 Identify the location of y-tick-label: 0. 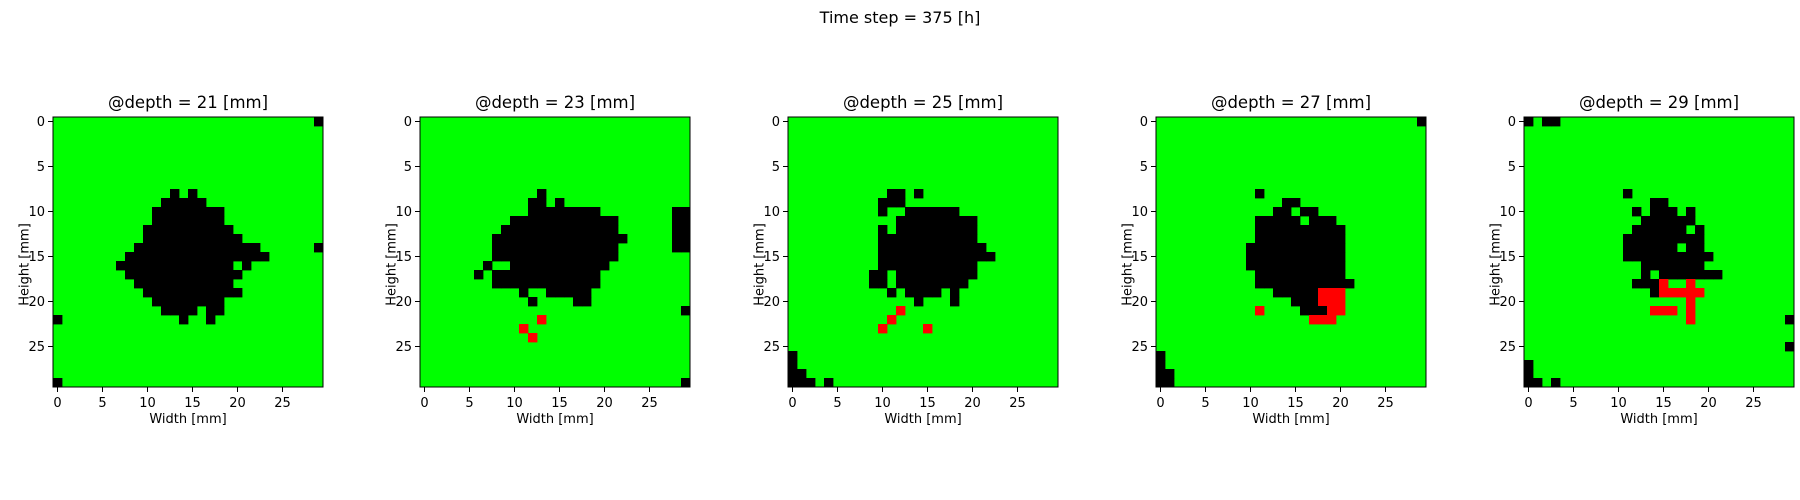
(1512, 122).